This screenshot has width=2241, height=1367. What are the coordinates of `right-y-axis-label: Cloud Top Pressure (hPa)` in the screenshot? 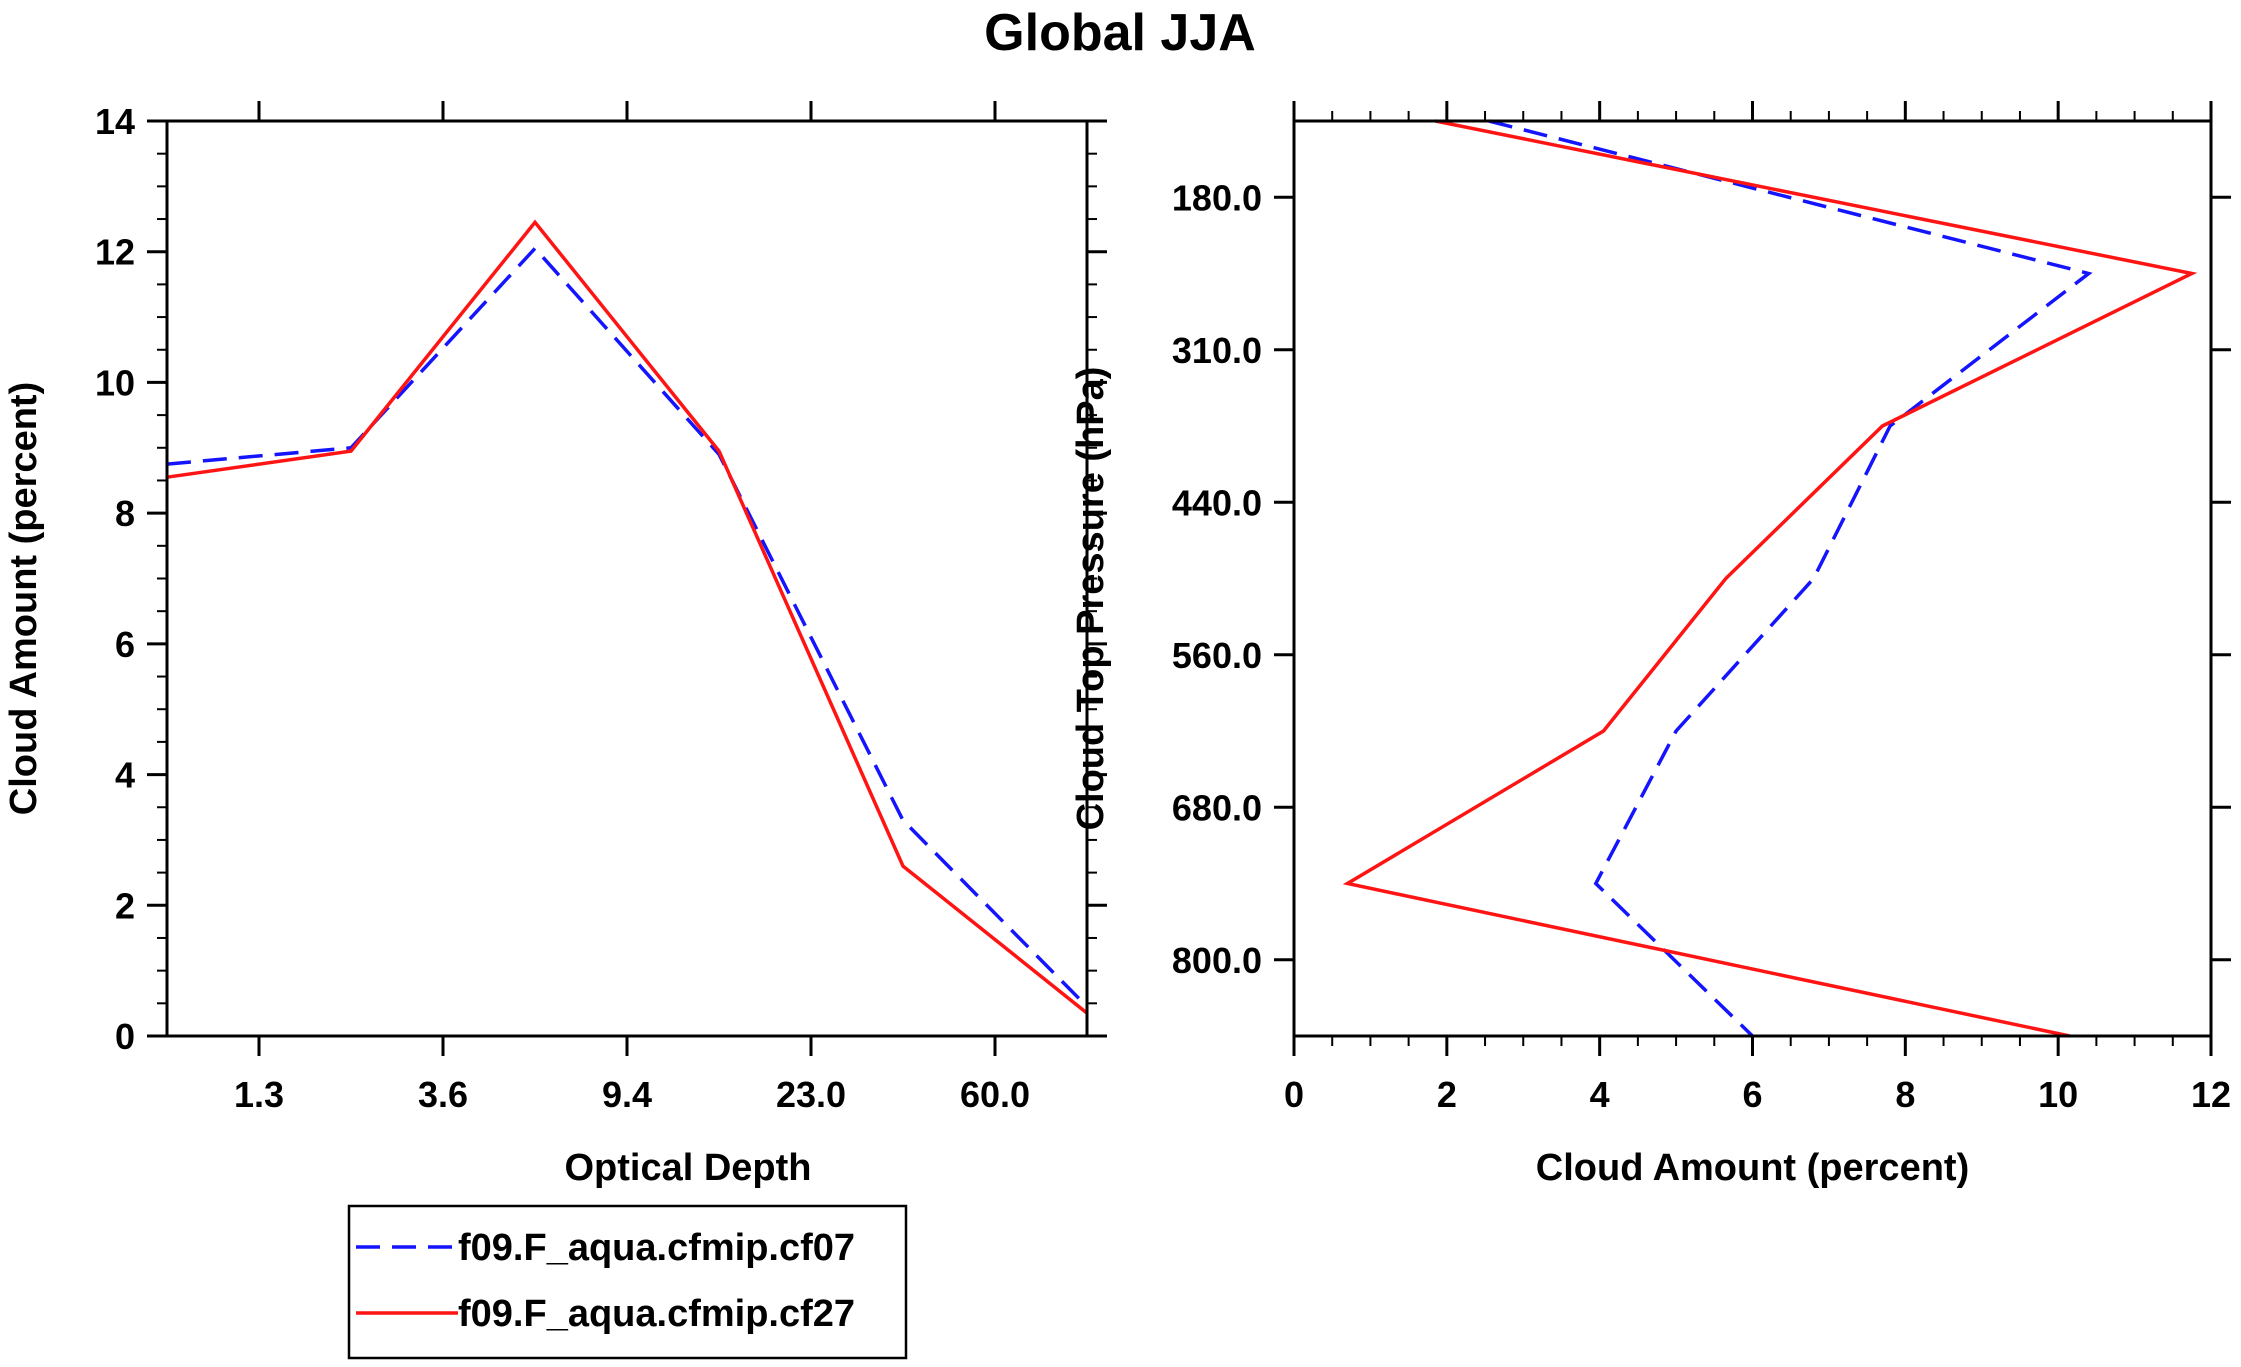 It's located at (1091, 599).